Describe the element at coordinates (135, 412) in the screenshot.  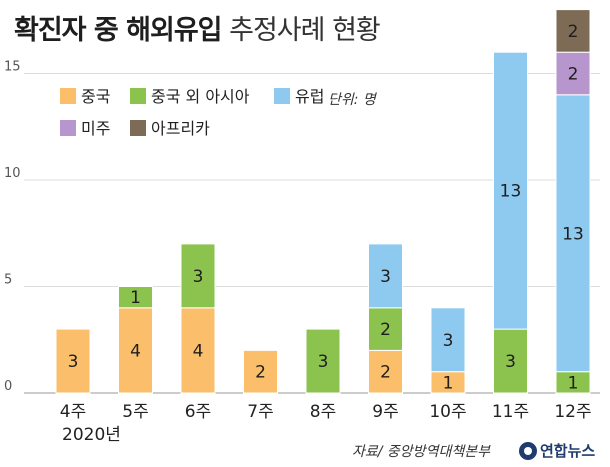
I see `x-tick-label: 5주` at that location.